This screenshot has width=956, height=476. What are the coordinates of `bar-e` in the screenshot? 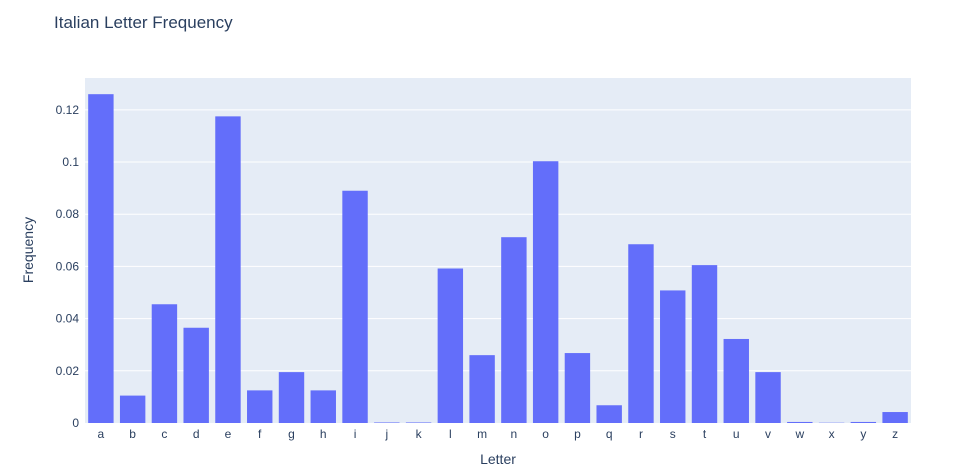 It's located at (228, 269).